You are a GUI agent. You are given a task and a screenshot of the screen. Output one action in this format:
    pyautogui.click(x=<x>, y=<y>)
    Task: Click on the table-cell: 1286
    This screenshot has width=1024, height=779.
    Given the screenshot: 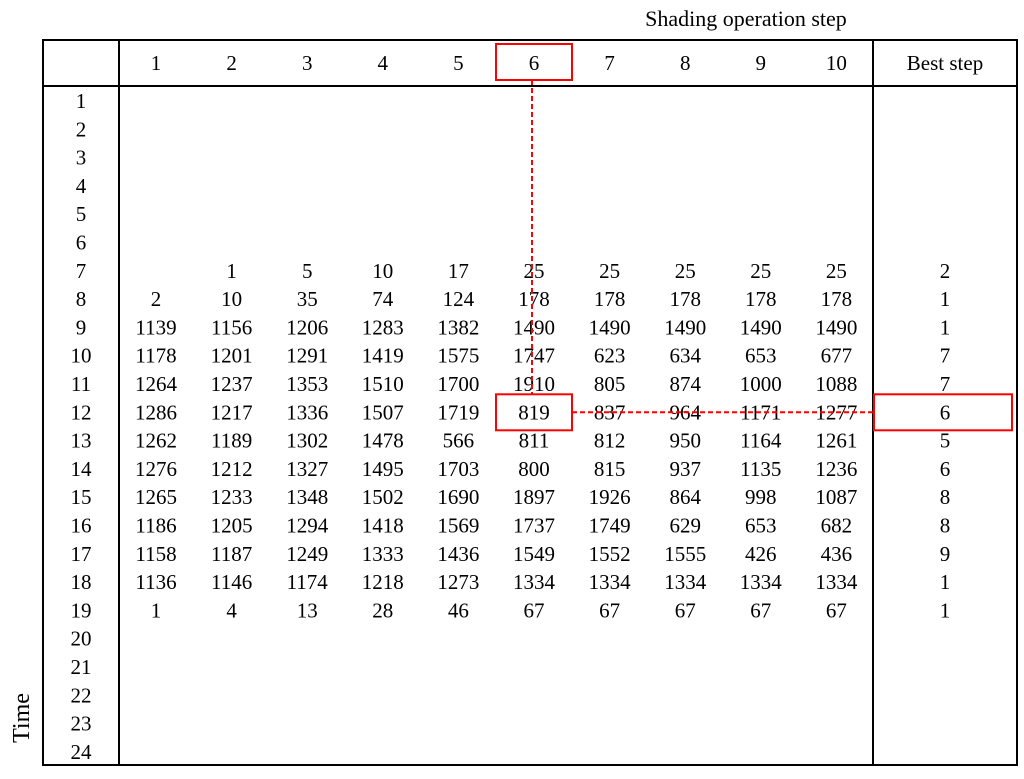 What is the action you would take?
    pyautogui.click(x=156, y=412)
    